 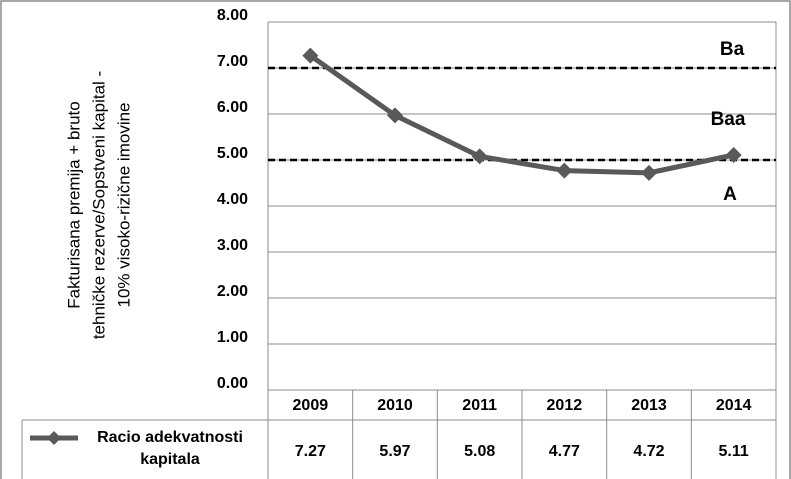 I want to click on x-tick-label: 2014, so click(x=734, y=405).